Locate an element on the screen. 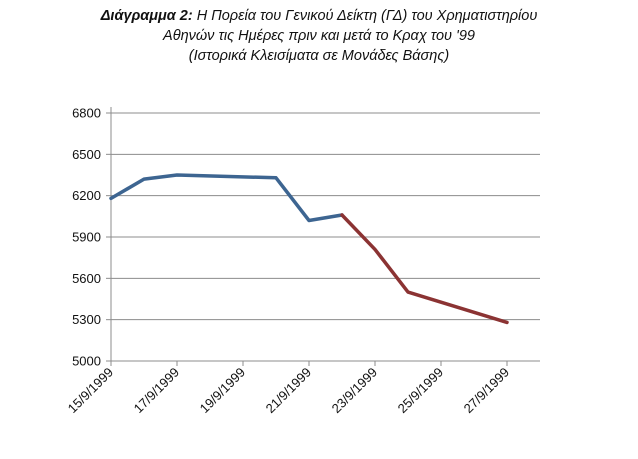  chart-title-line3: (Ιστορικά Κλεισίματα σε Μονάδες Βάσης) is located at coordinates (319, 56).